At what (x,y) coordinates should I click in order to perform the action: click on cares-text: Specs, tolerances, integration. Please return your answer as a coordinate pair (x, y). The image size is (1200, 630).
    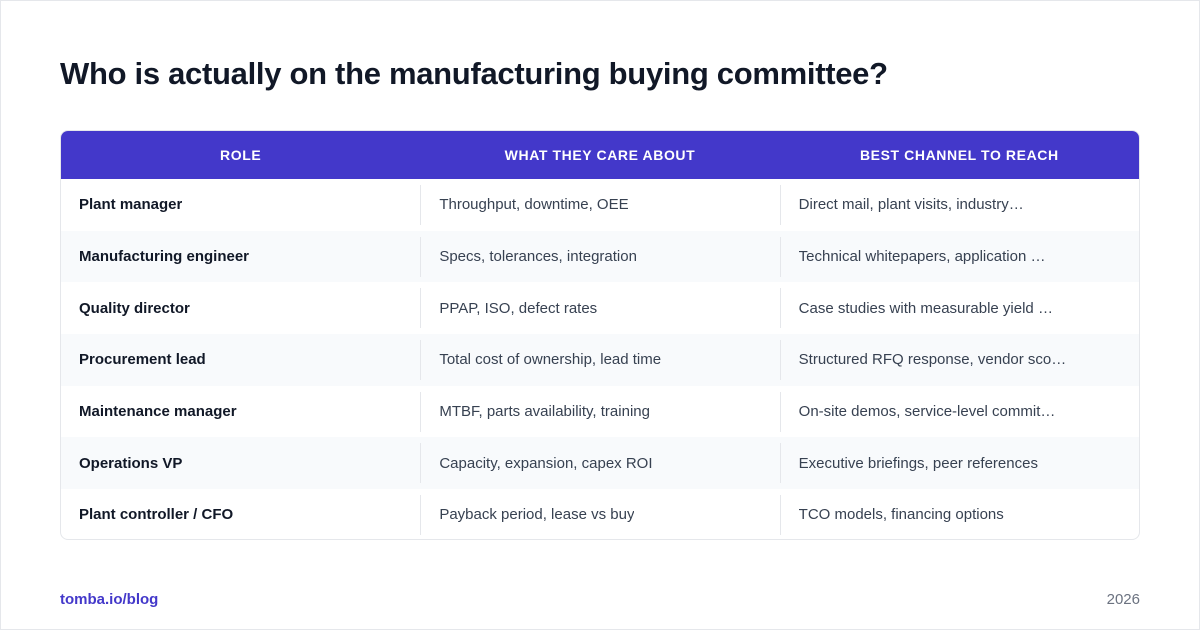
    Looking at the image, I should click on (538, 257).